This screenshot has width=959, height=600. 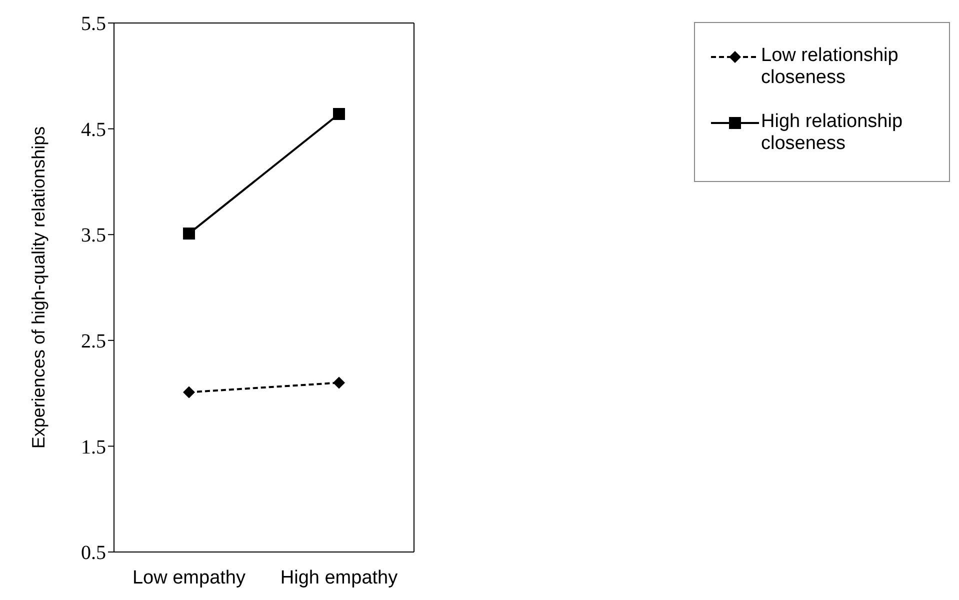 I want to click on x-tick-label: Low empathy, so click(x=189, y=577).